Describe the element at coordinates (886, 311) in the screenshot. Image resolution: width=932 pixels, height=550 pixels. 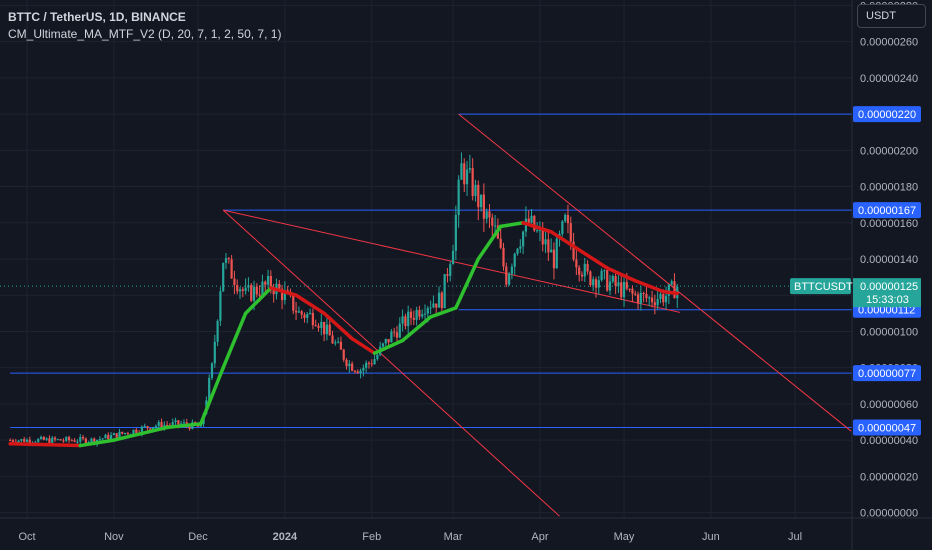
I see `level-tag-label: 0.00000112` at that location.